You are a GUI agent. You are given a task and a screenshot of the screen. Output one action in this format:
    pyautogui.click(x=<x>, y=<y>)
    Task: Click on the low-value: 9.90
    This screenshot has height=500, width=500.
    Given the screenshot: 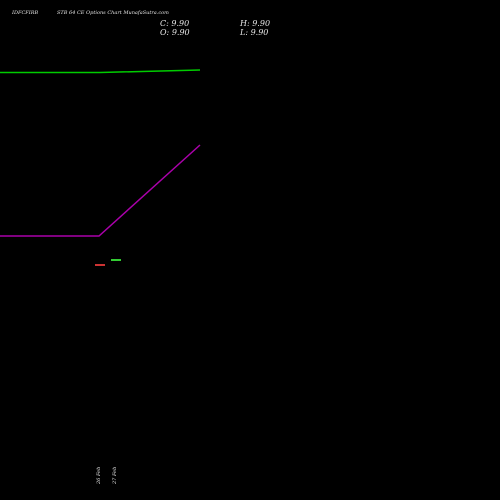 What is the action you would take?
    pyautogui.click(x=259, y=32)
    